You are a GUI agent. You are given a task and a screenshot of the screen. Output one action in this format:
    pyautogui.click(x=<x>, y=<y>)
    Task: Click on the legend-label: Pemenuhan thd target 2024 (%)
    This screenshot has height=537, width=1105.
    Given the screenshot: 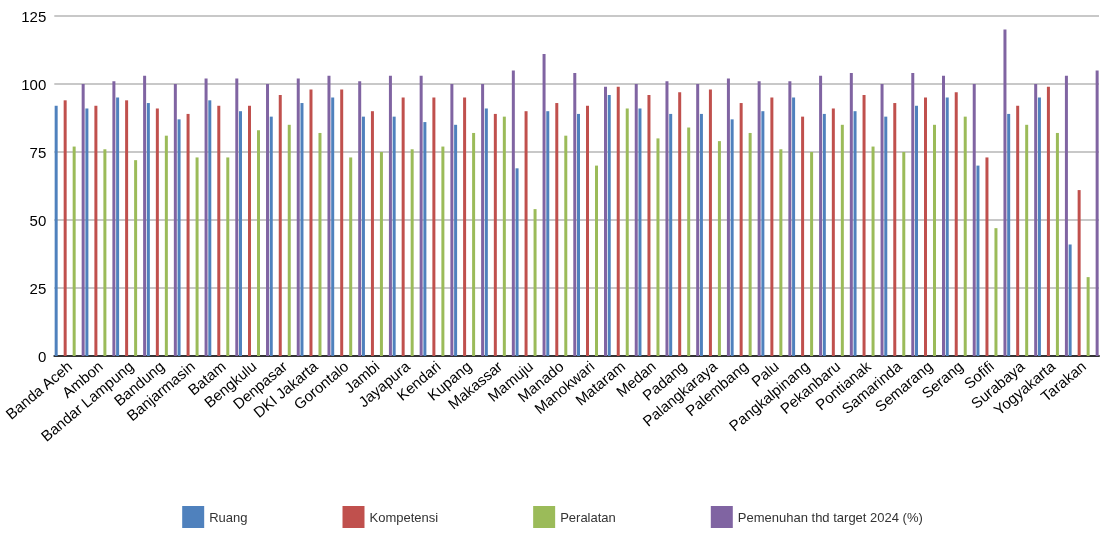 What is the action you would take?
    pyautogui.click(x=830, y=517)
    